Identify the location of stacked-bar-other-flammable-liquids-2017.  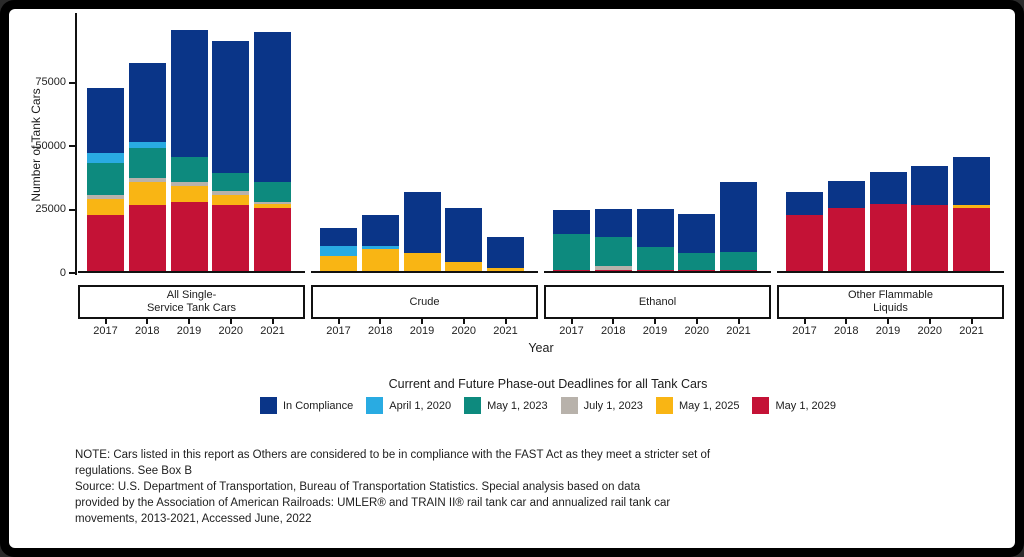
(804, 231).